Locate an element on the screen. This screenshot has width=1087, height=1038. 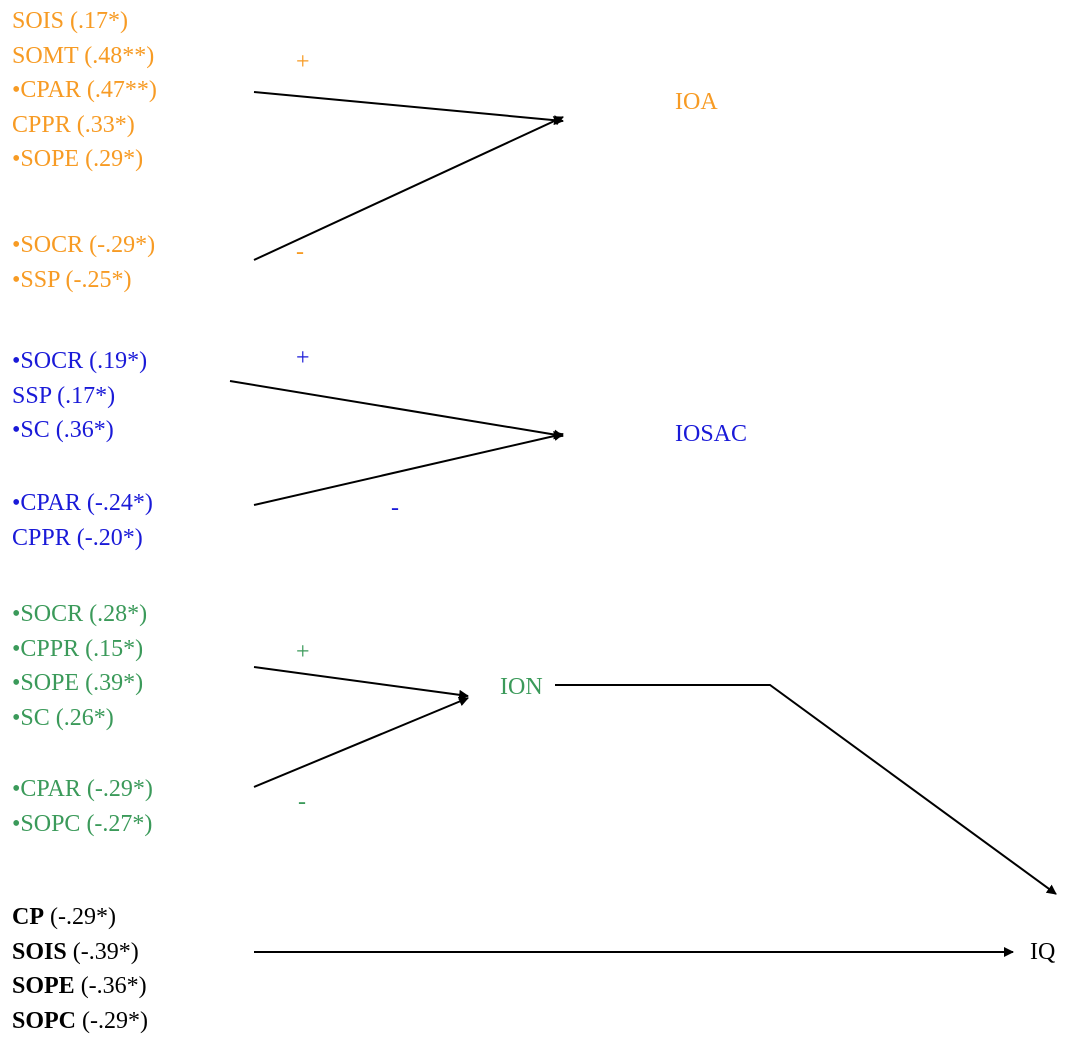
predictor-name: SOPC is located at coordinates (44, 1021).